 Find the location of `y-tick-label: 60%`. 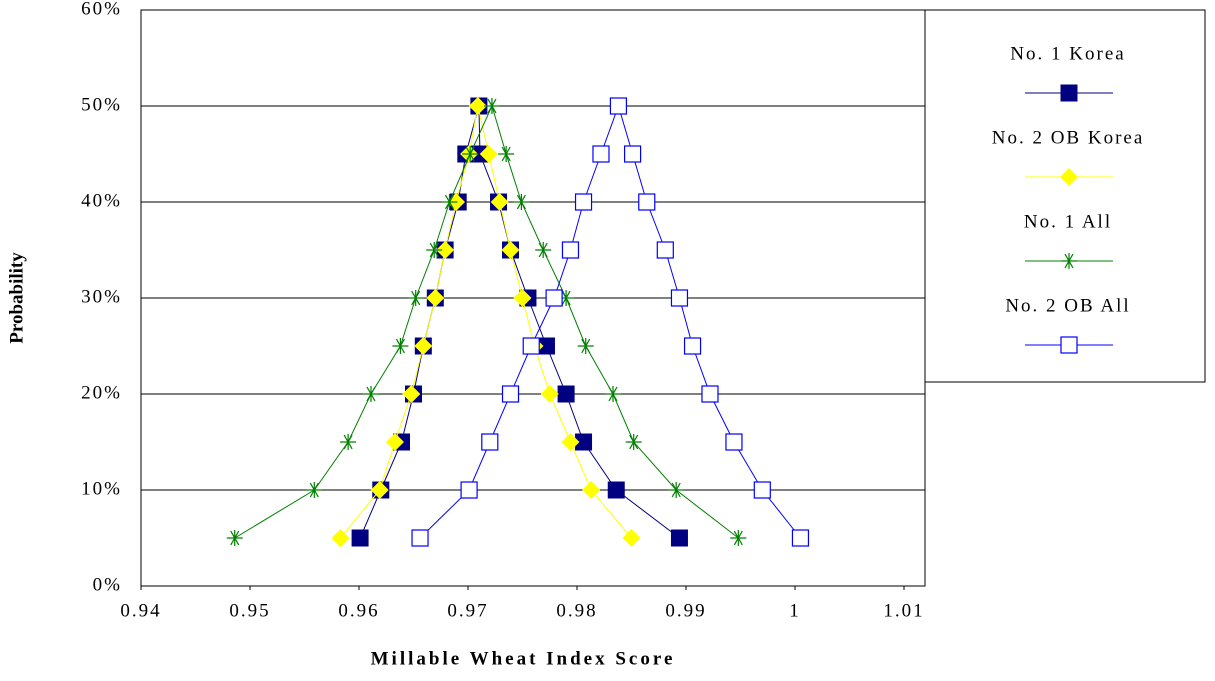

y-tick-label: 60% is located at coordinates (101, 9).